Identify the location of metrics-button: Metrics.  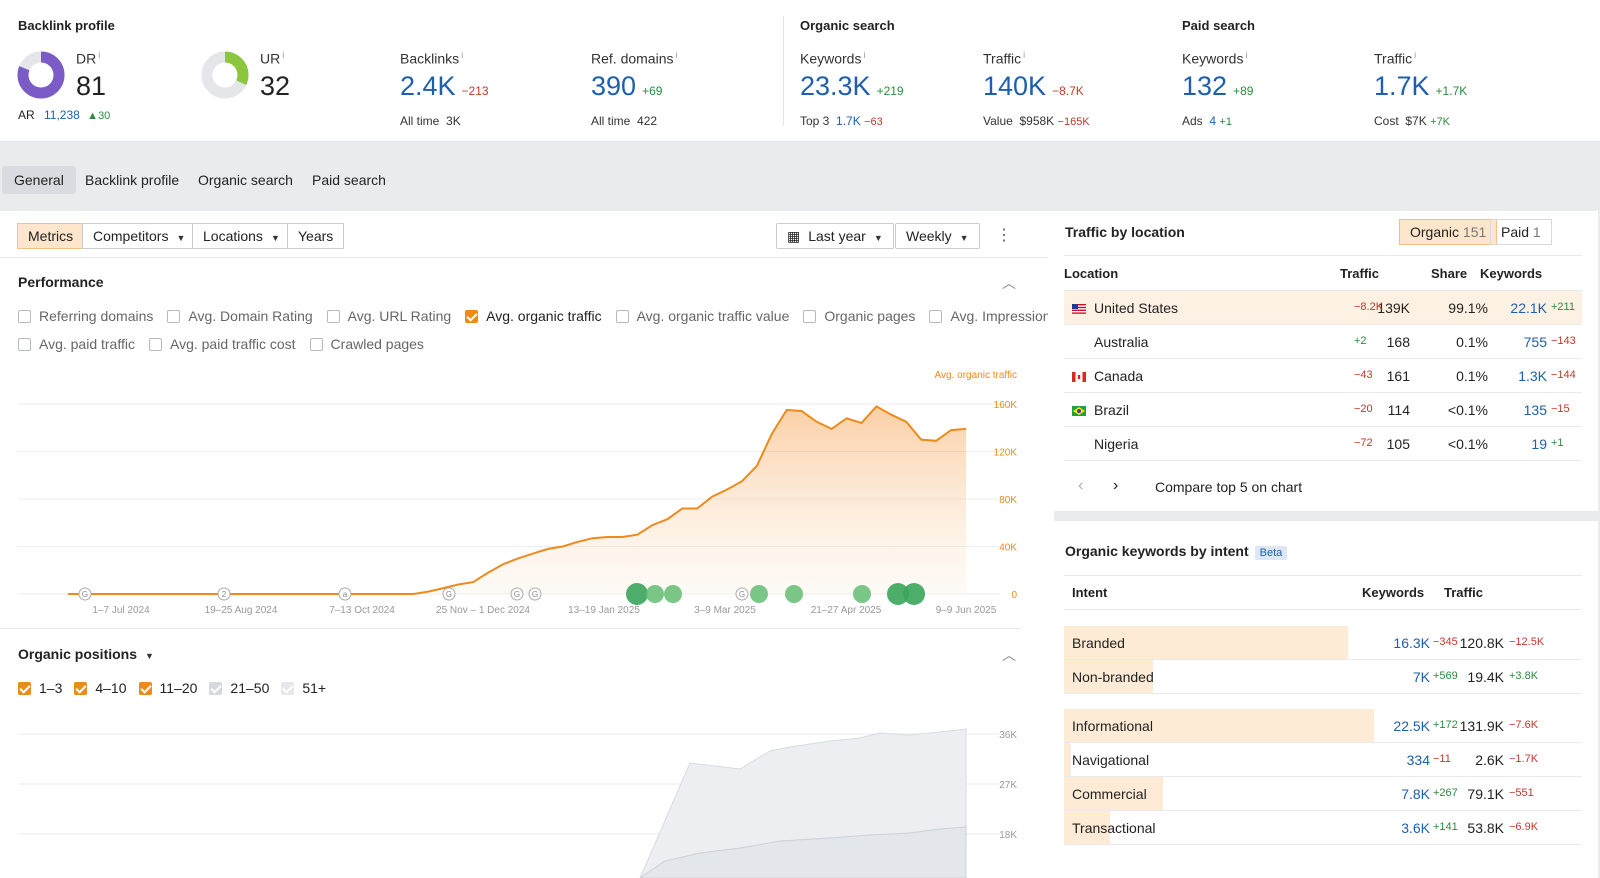
(51, 236).